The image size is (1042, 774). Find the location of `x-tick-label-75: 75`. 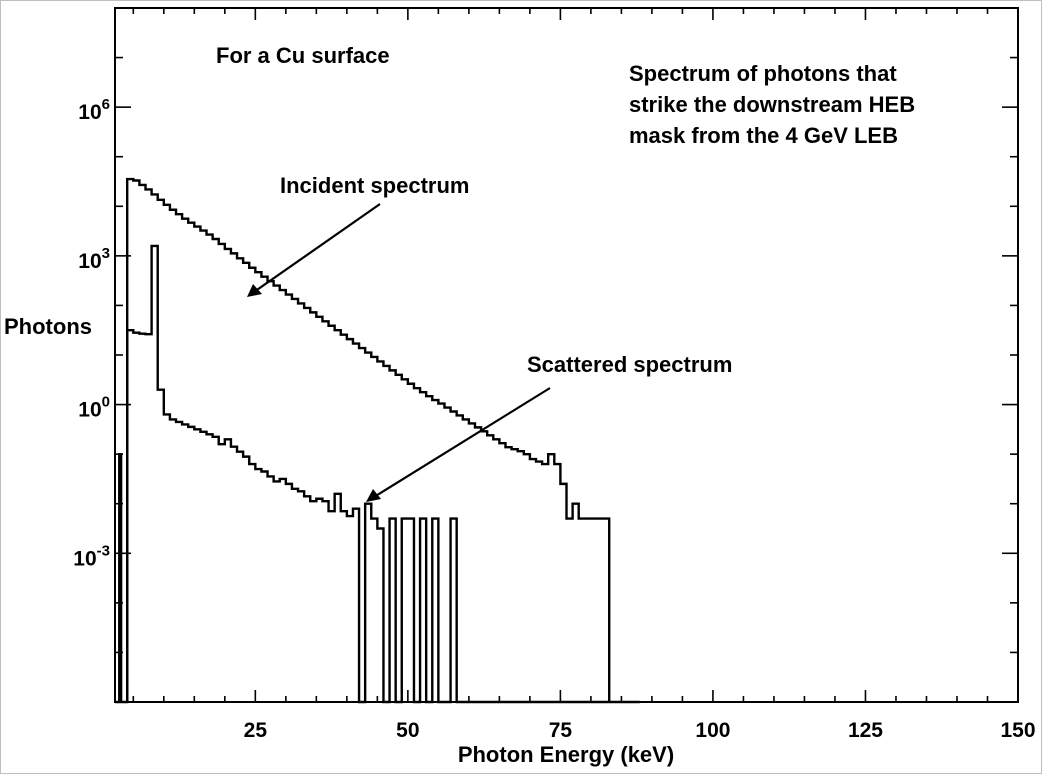

x-tick-label-75: 75 is located at coordinates (561, 730).